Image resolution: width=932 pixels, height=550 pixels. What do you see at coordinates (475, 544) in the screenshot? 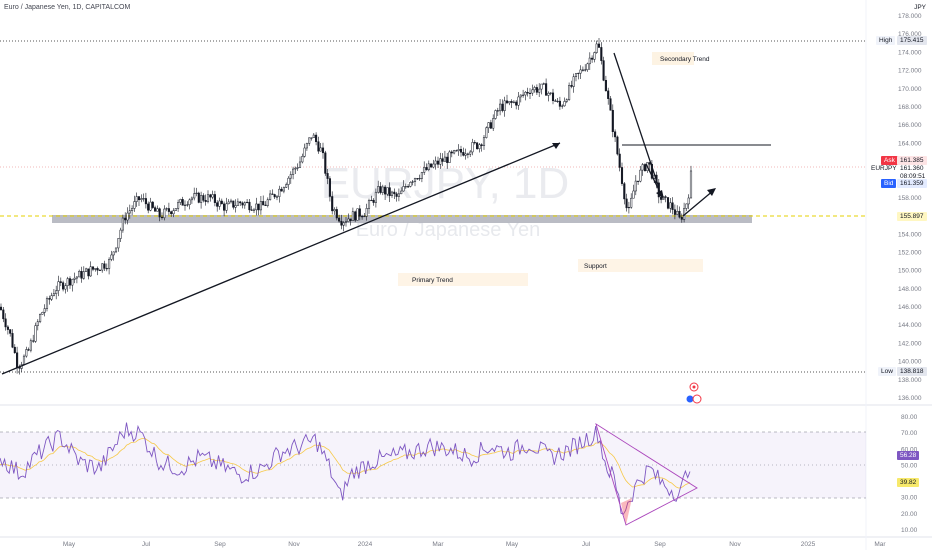
I see `time-axis: May Jul Sep Nov 2024 Mar May Jul Sep Nov 2025 Mar` at bounding box center [475, 544].